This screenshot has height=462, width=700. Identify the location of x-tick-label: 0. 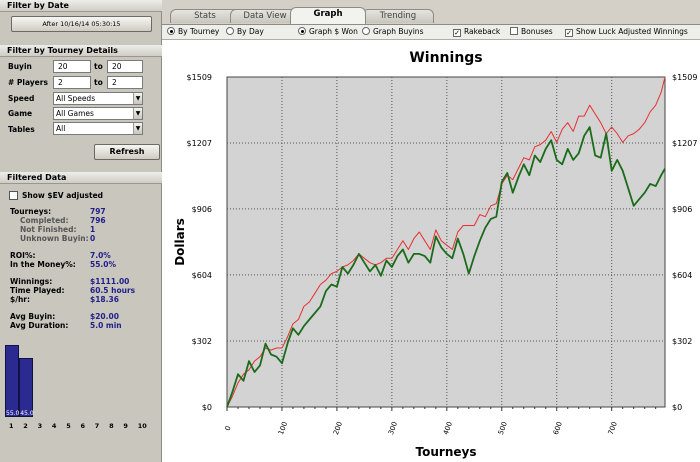
(228, 428).